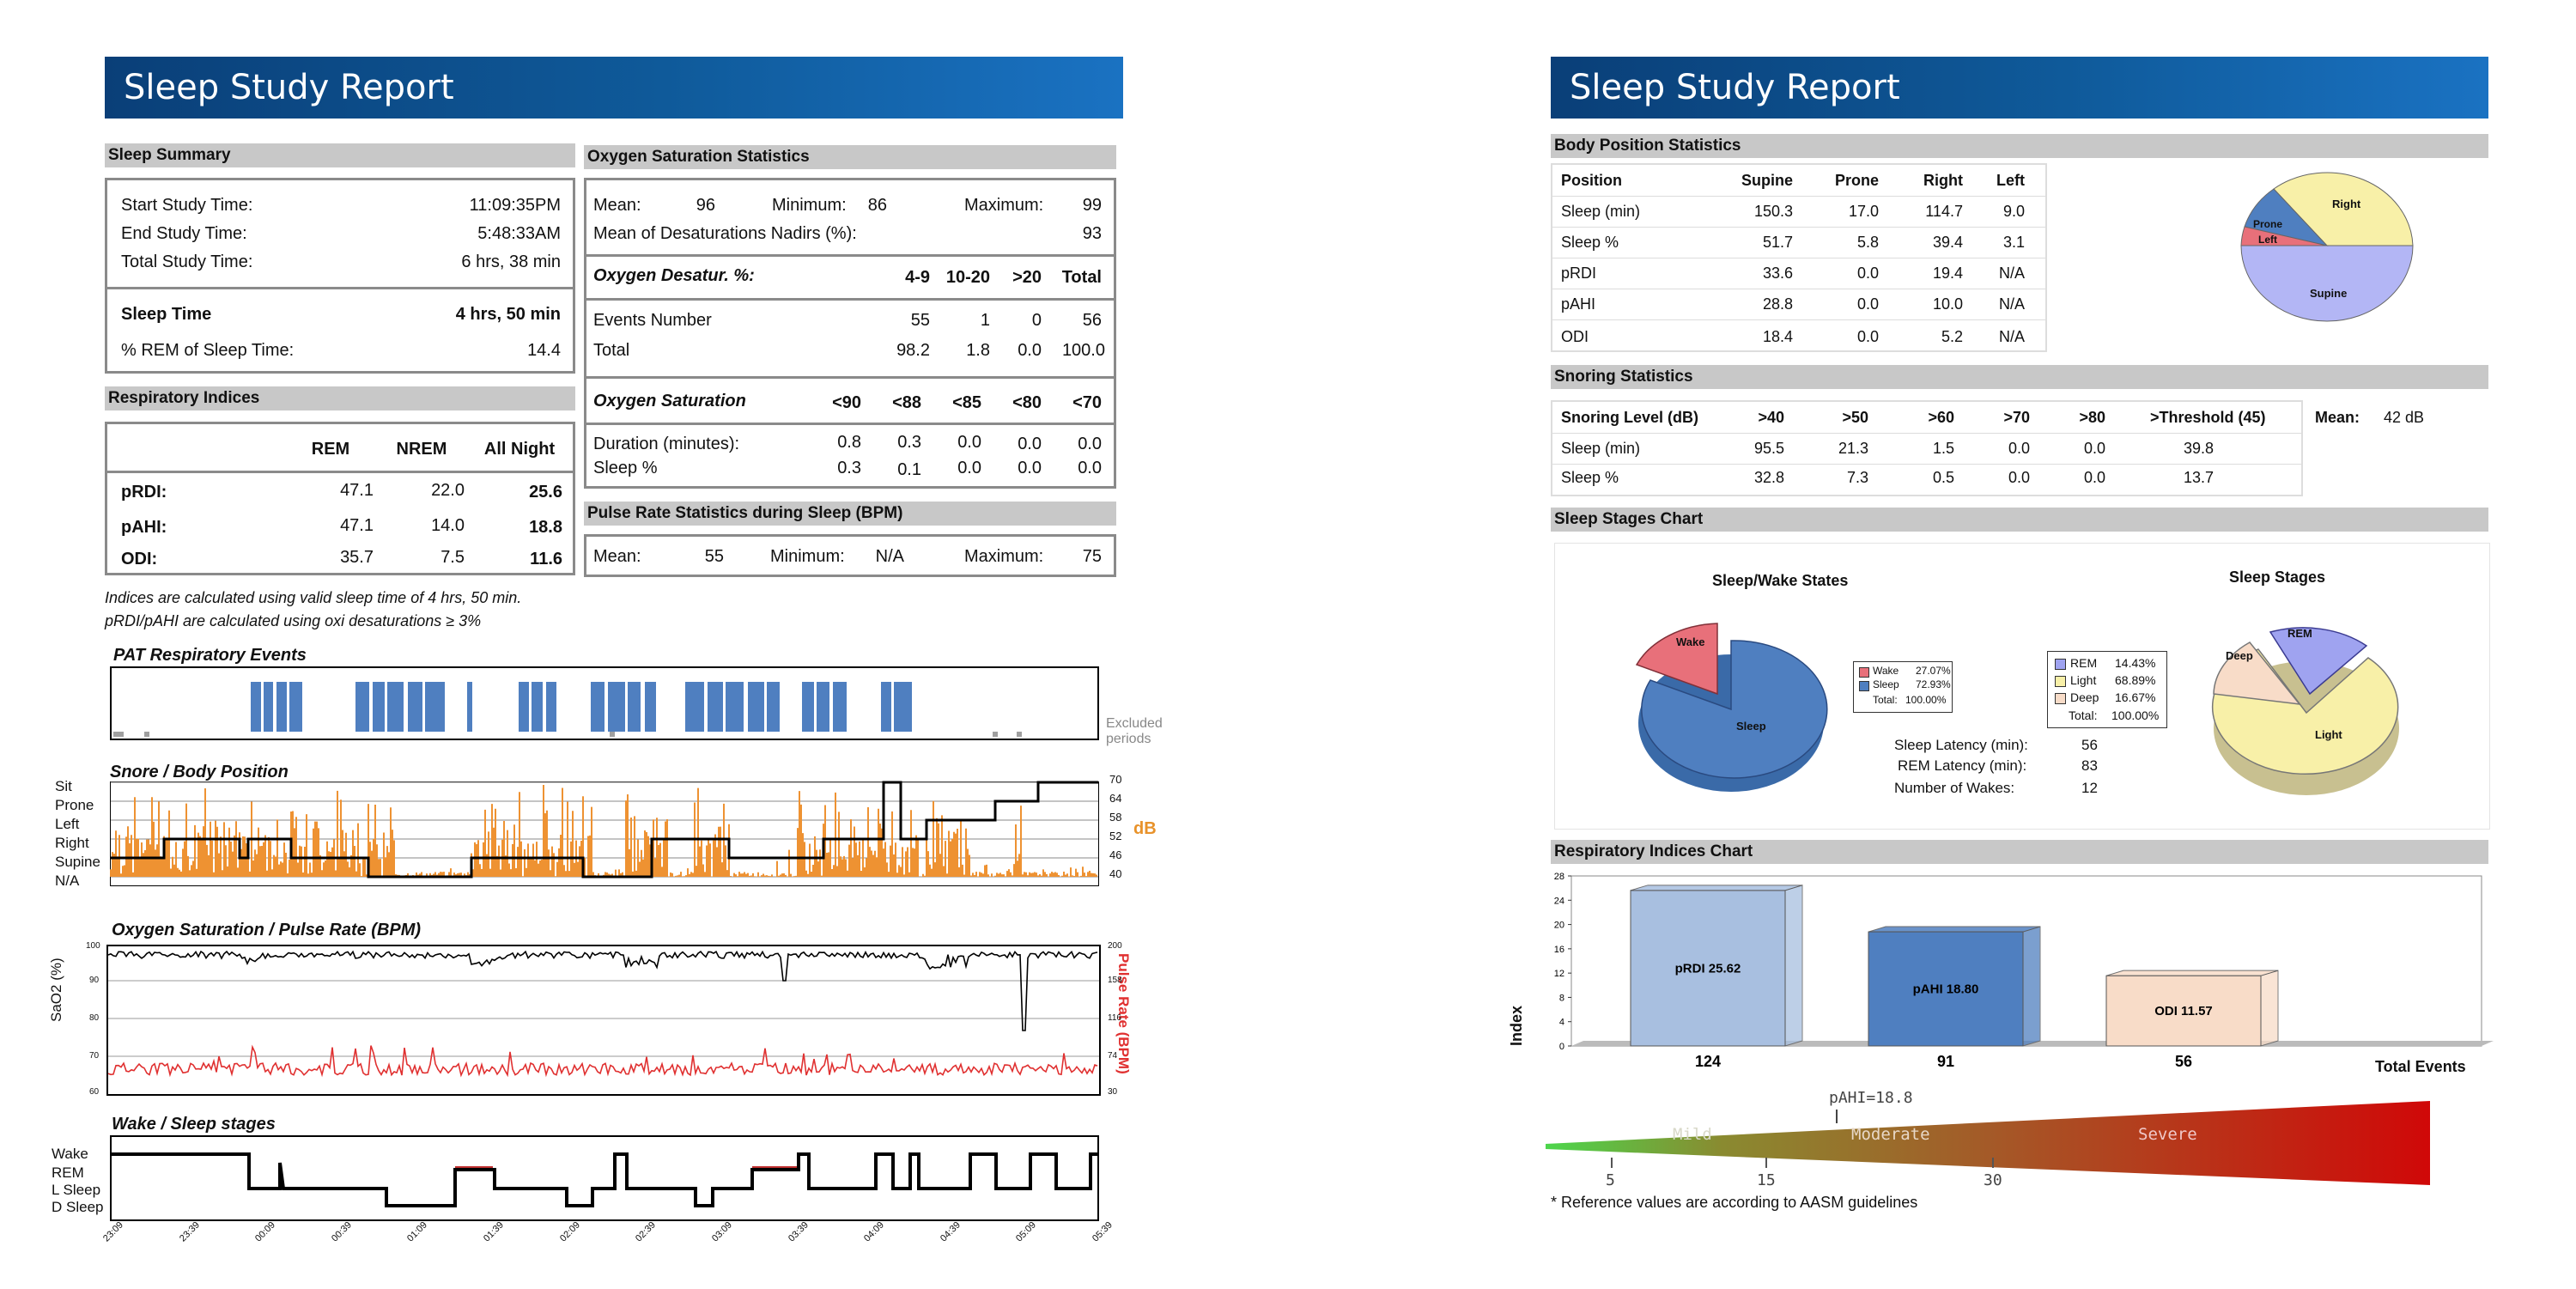 The width and height of the screenshot is (2576, 1289). What do you see at coordinates (617, 206) in the screenshot?
I see `oxy-mean-label: Mean:` at bounding box center [617, 206].